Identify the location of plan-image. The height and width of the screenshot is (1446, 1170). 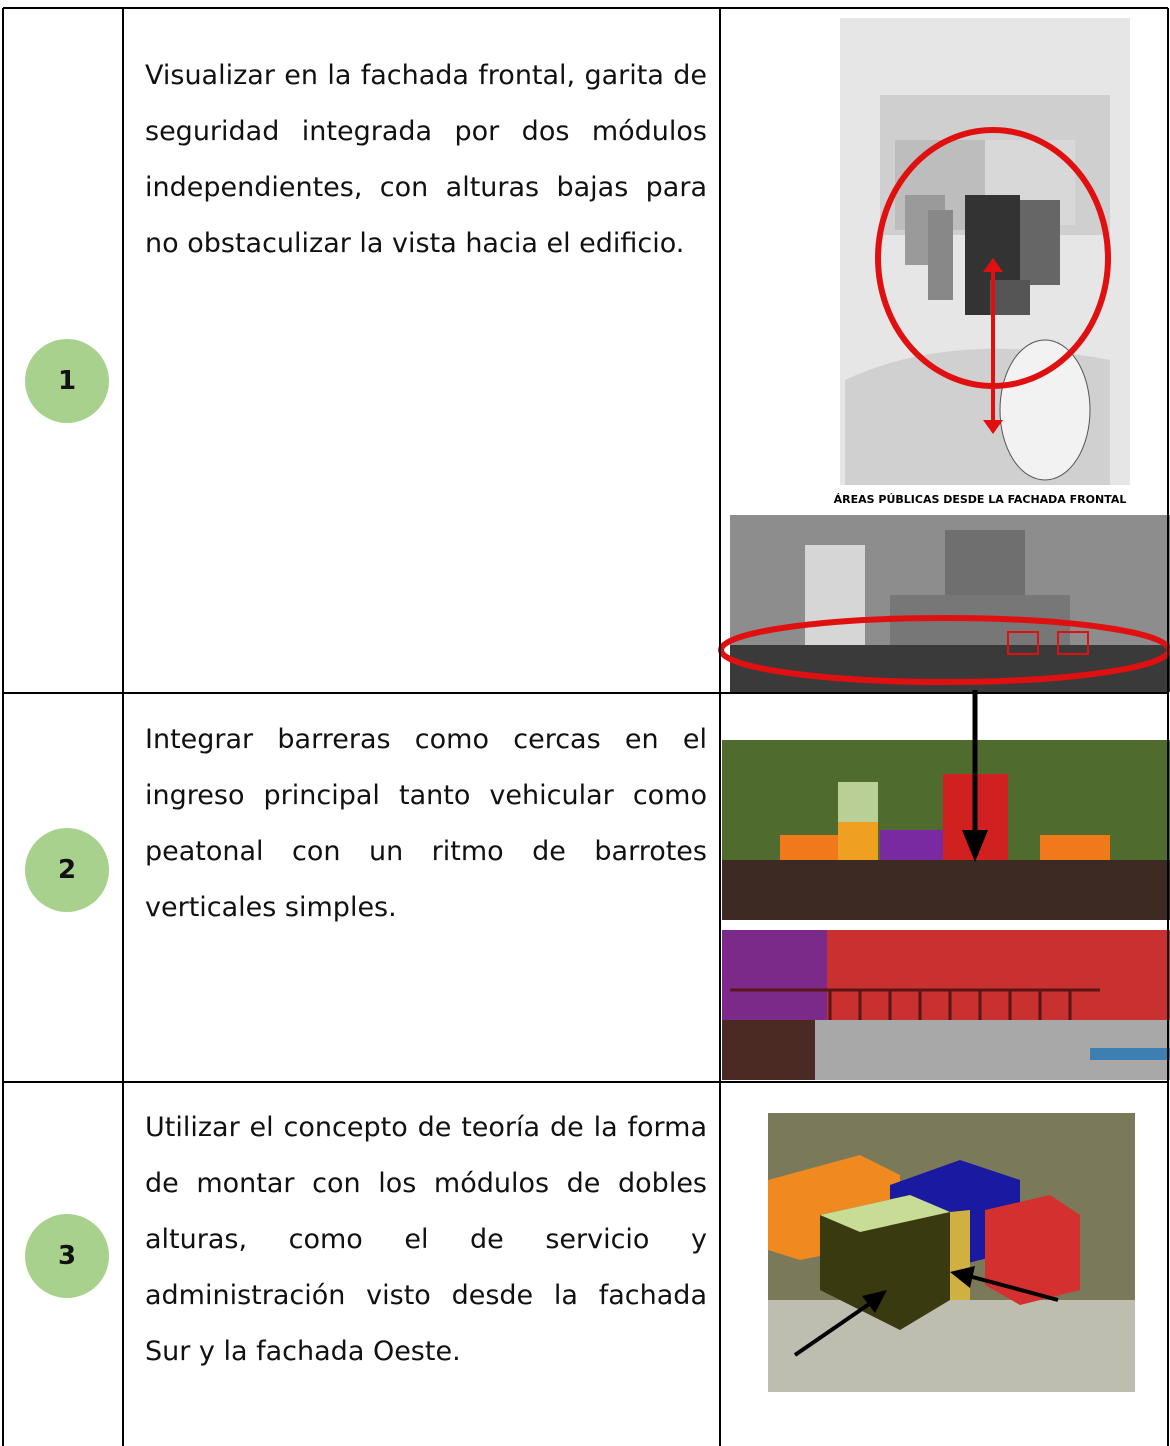
(985, 251).